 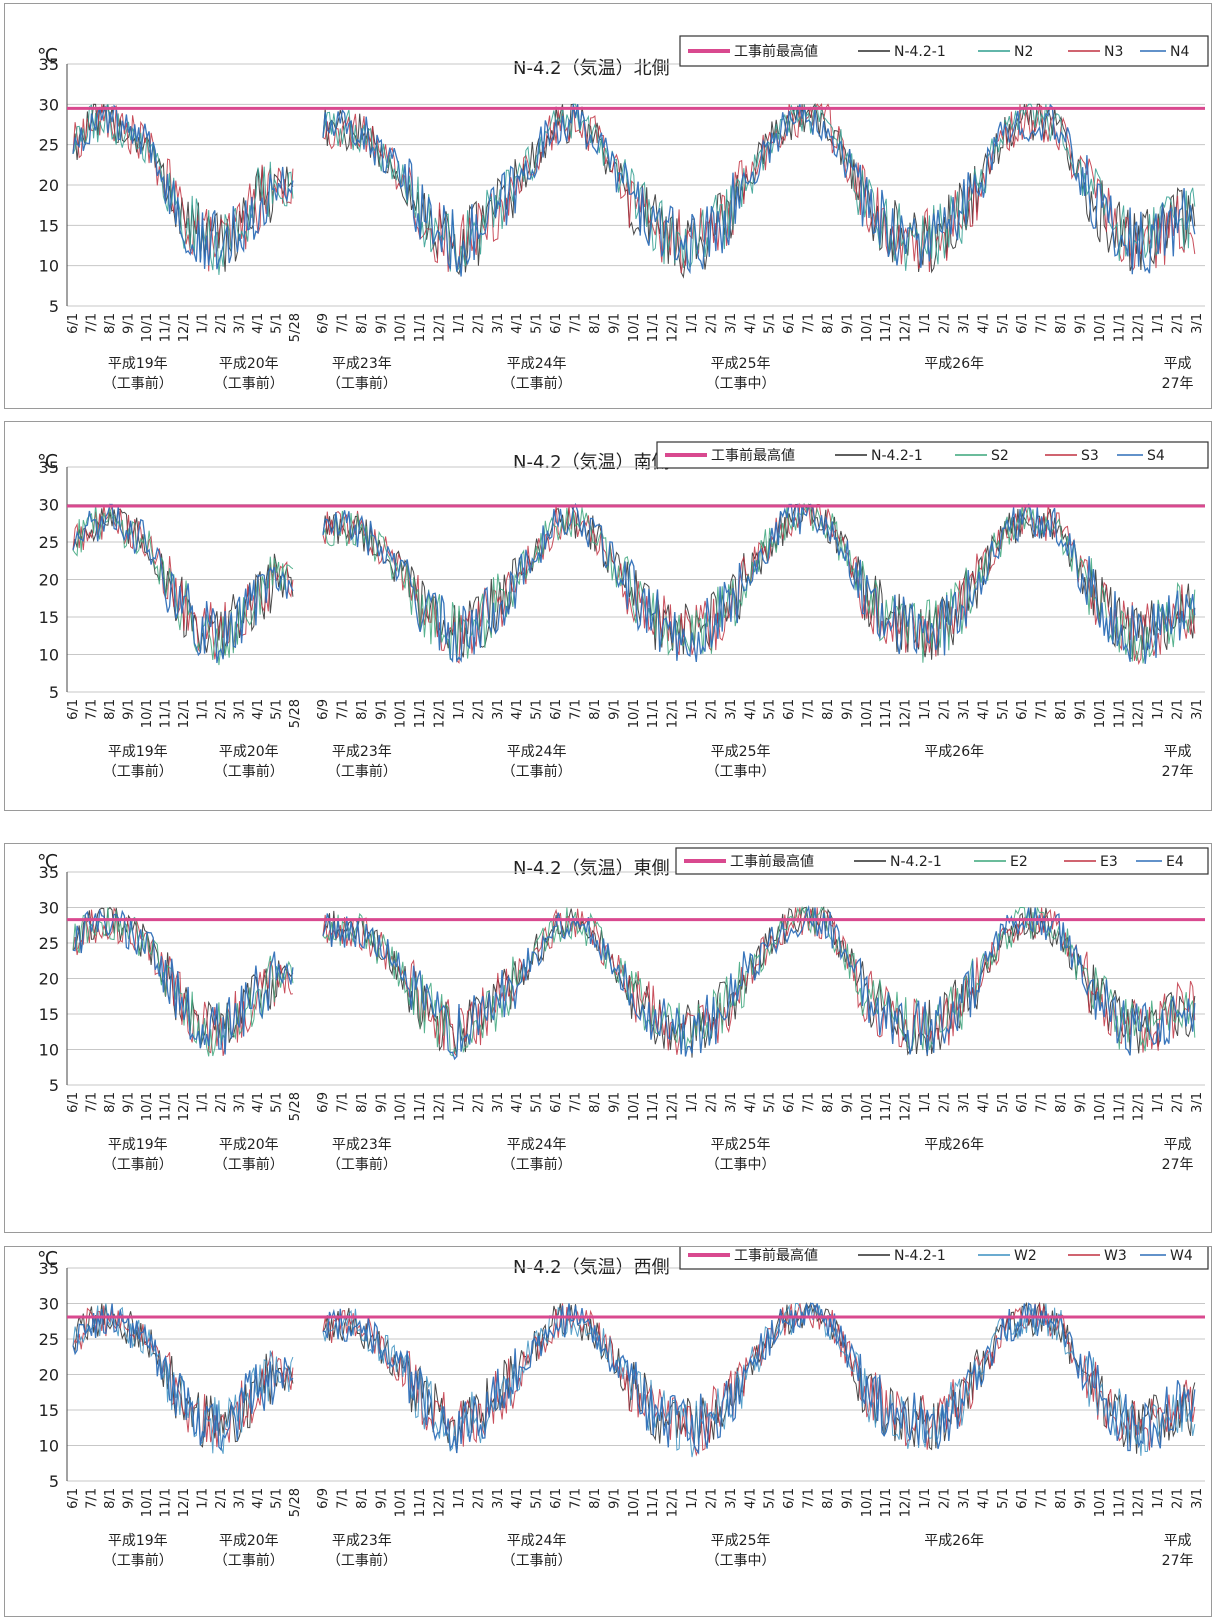 I want to click on legend-label: N-4.2-1, so click(x=920, y=52).